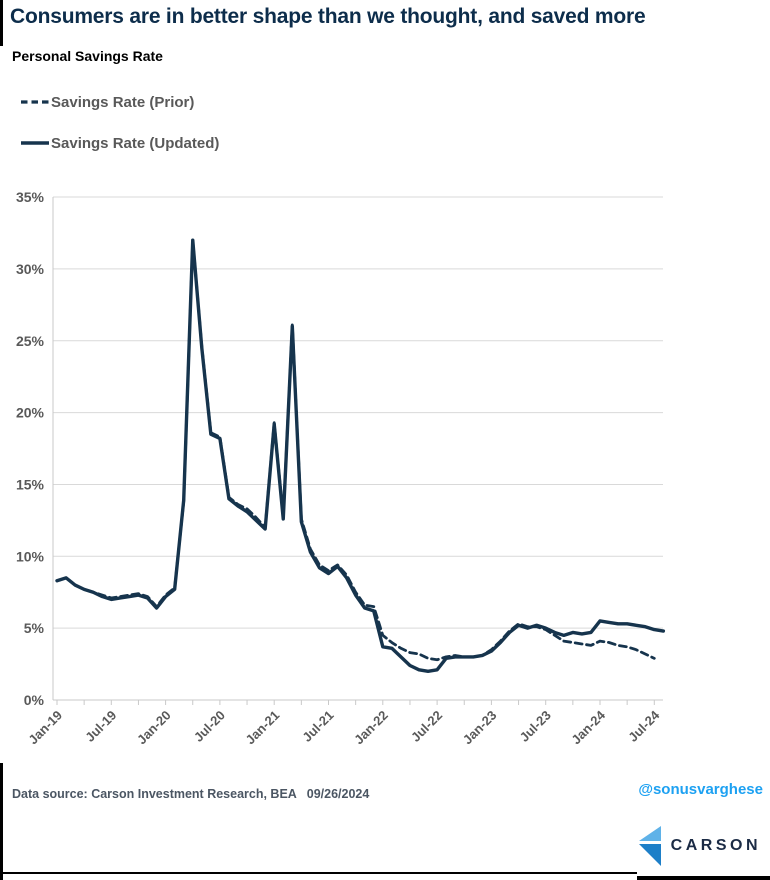 Image resolution: width=770 pixels, height=880 pixels. What do you see at coordinates (644, 726) in the screenshot?
I see `x-axis-label: Jul-24` at bounding box center [644, 726].